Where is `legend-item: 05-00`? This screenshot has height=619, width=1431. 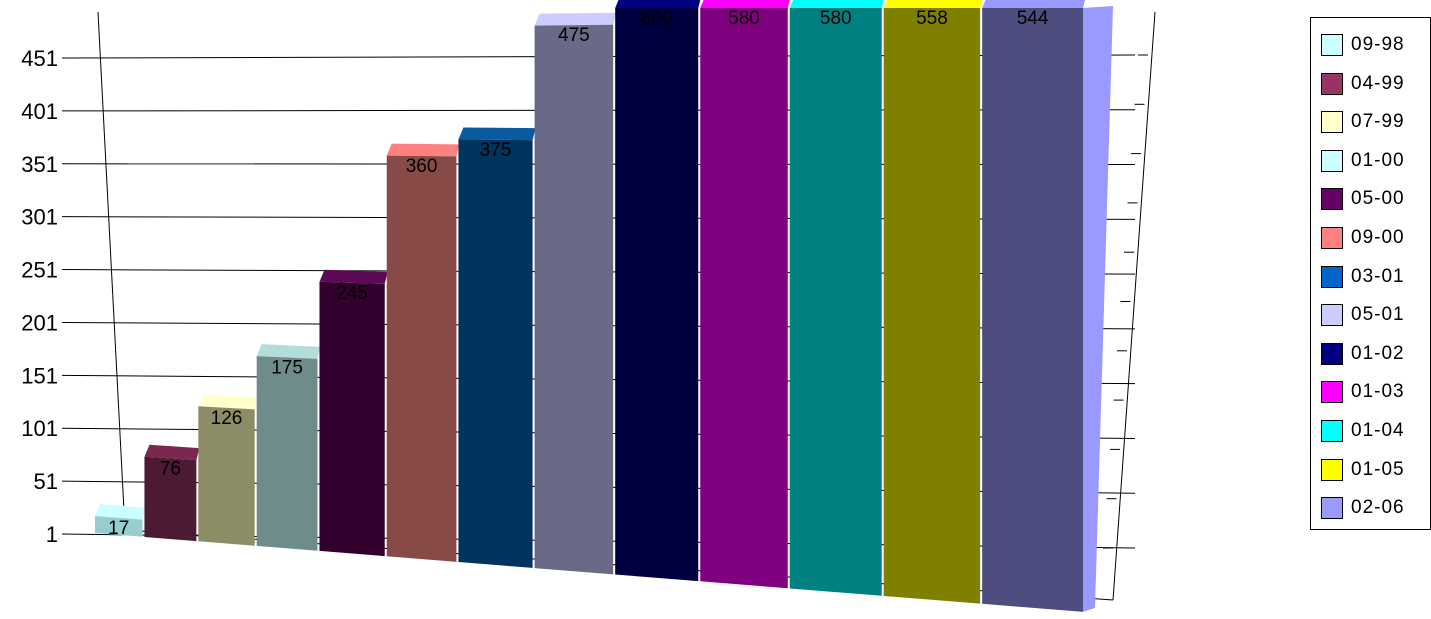
legend-item: 05-00 is located at coordinates (1363, 199).